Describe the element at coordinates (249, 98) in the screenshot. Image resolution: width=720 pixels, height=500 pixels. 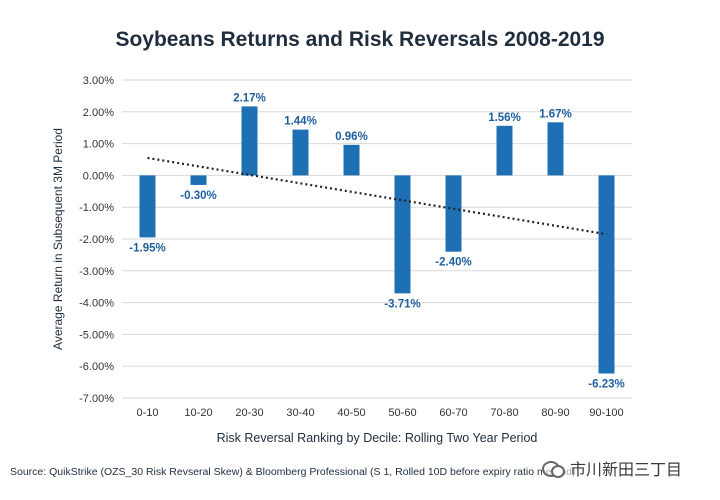
I see `data-label: 2.17%` at that location.